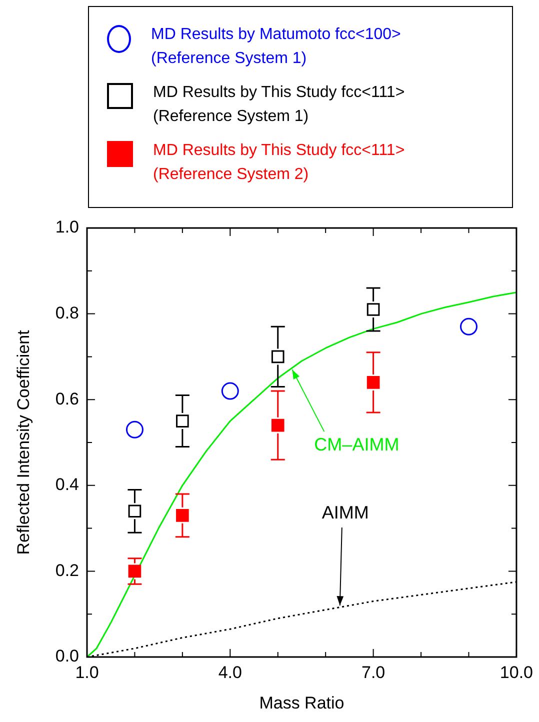 The width and height of the screenshot is (539, 722). I want to click on annotation: CM–AIMM, so click(357, 444).